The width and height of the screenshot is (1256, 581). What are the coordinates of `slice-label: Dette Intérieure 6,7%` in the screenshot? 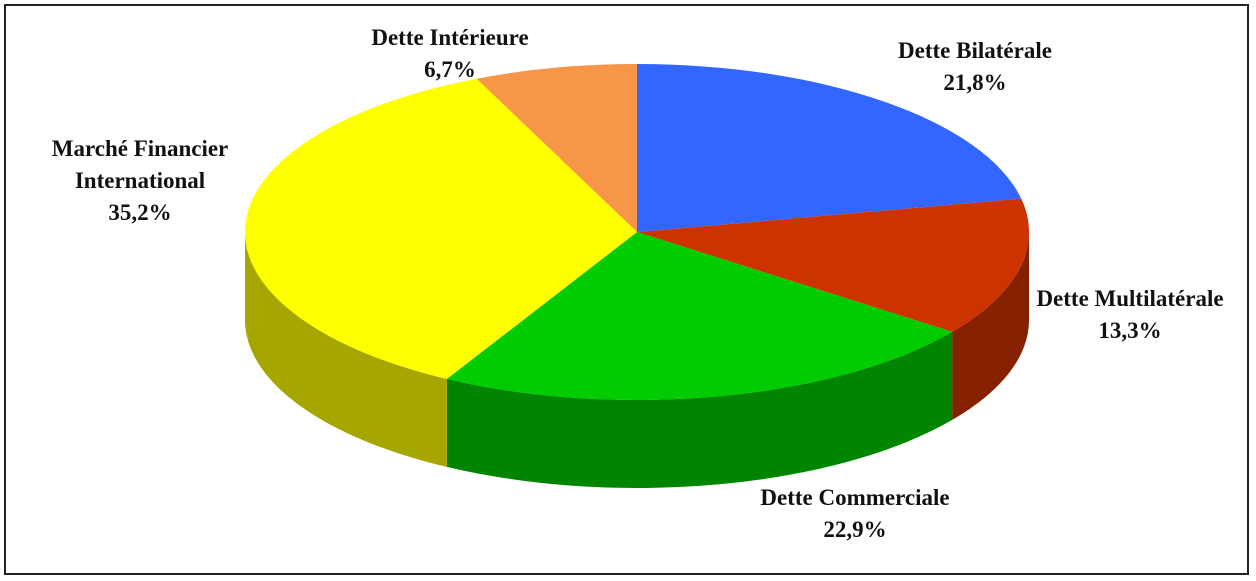 It's located at (450, 54).